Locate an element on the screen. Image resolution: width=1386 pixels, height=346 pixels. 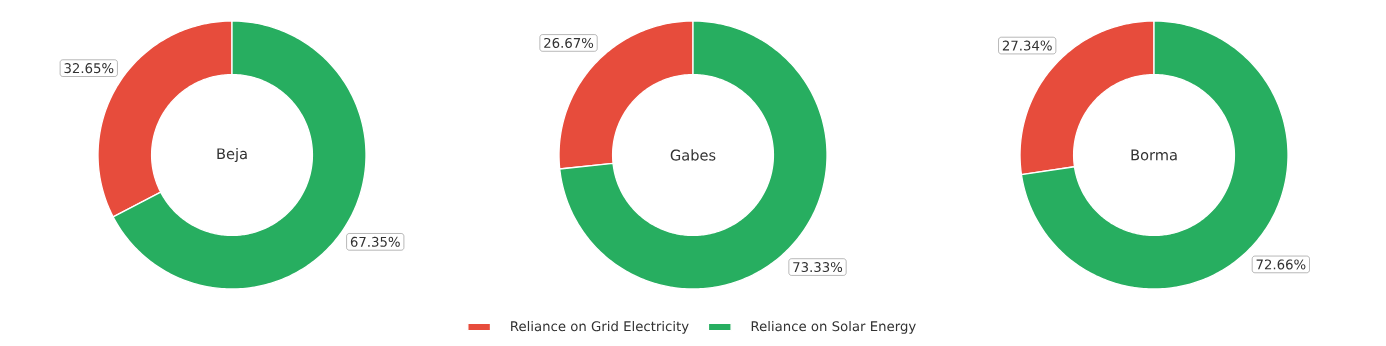
data-label: 67.35% is located at coordinates (375, 241).